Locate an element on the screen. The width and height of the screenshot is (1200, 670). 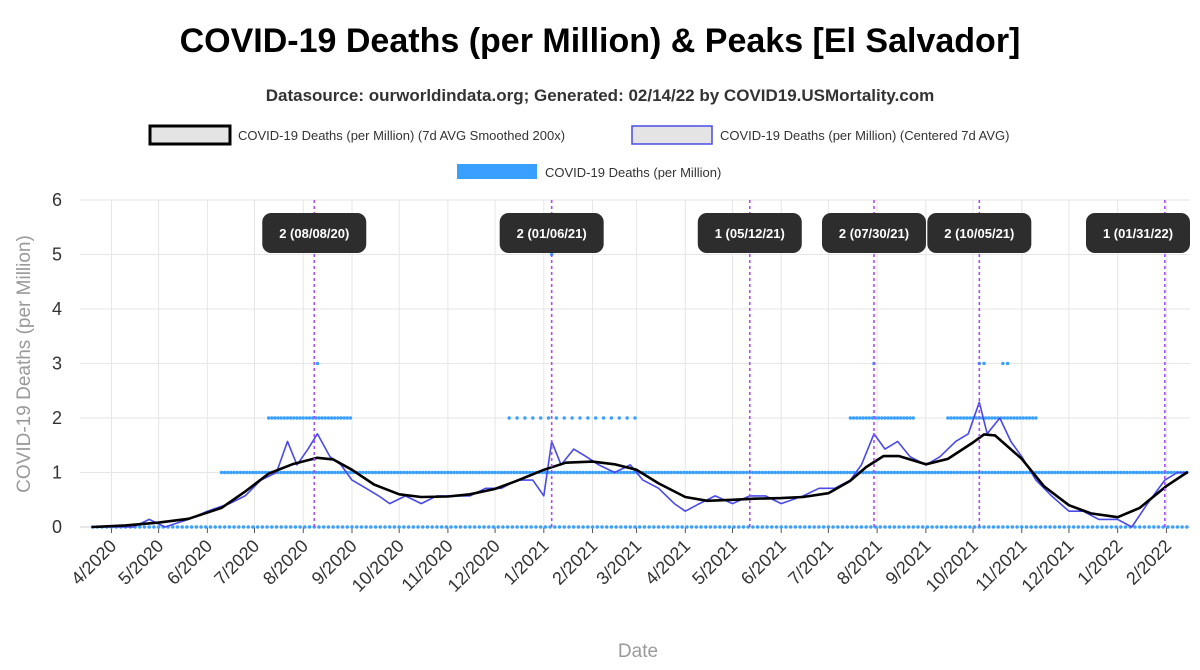
x-axis-title: Date is located at coordinates (638, 651).